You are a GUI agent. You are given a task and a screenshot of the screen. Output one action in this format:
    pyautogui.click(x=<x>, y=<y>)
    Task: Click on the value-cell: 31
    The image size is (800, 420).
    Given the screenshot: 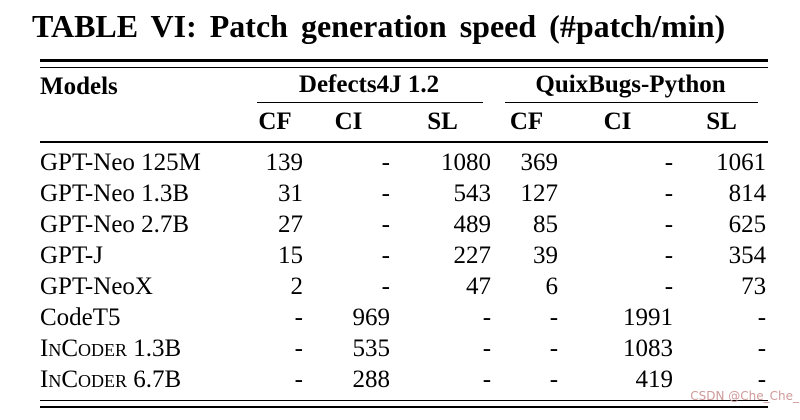 What is the action you would take?
    pyautogui.click(x=290, y=193)
    